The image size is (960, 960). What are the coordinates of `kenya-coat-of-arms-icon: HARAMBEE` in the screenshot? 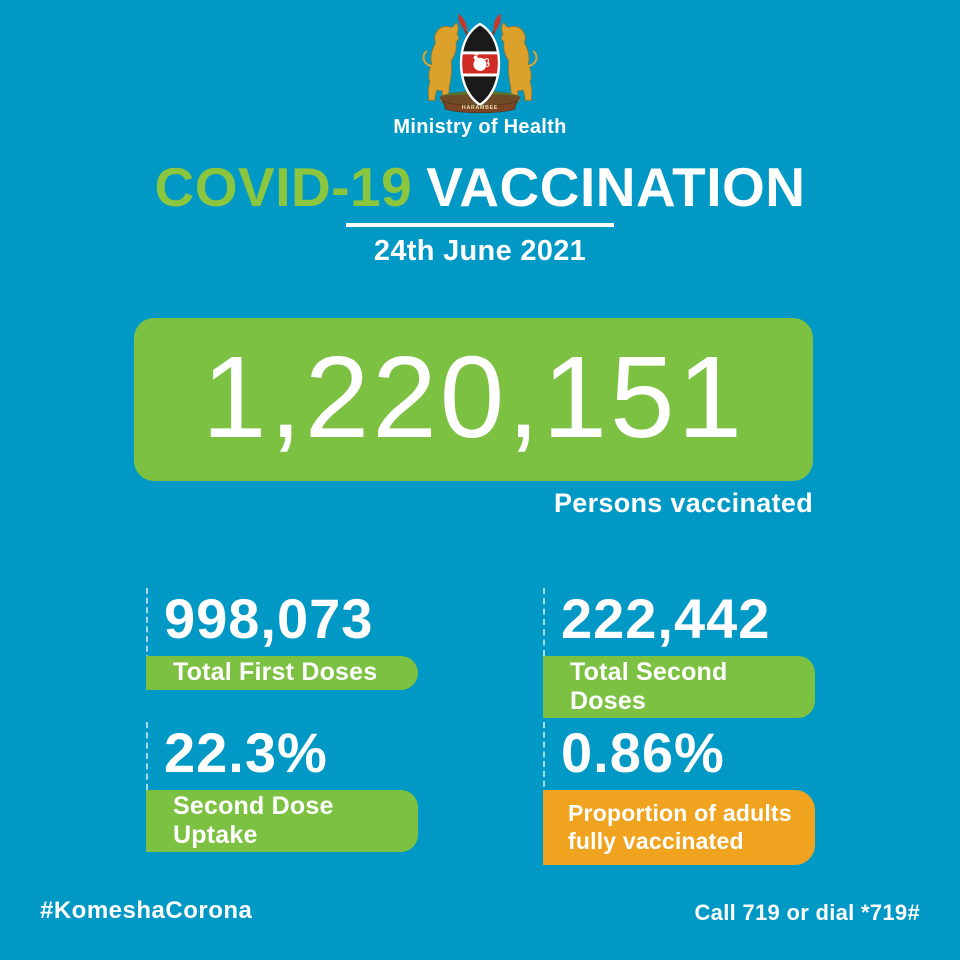 It's located at (480, 63).